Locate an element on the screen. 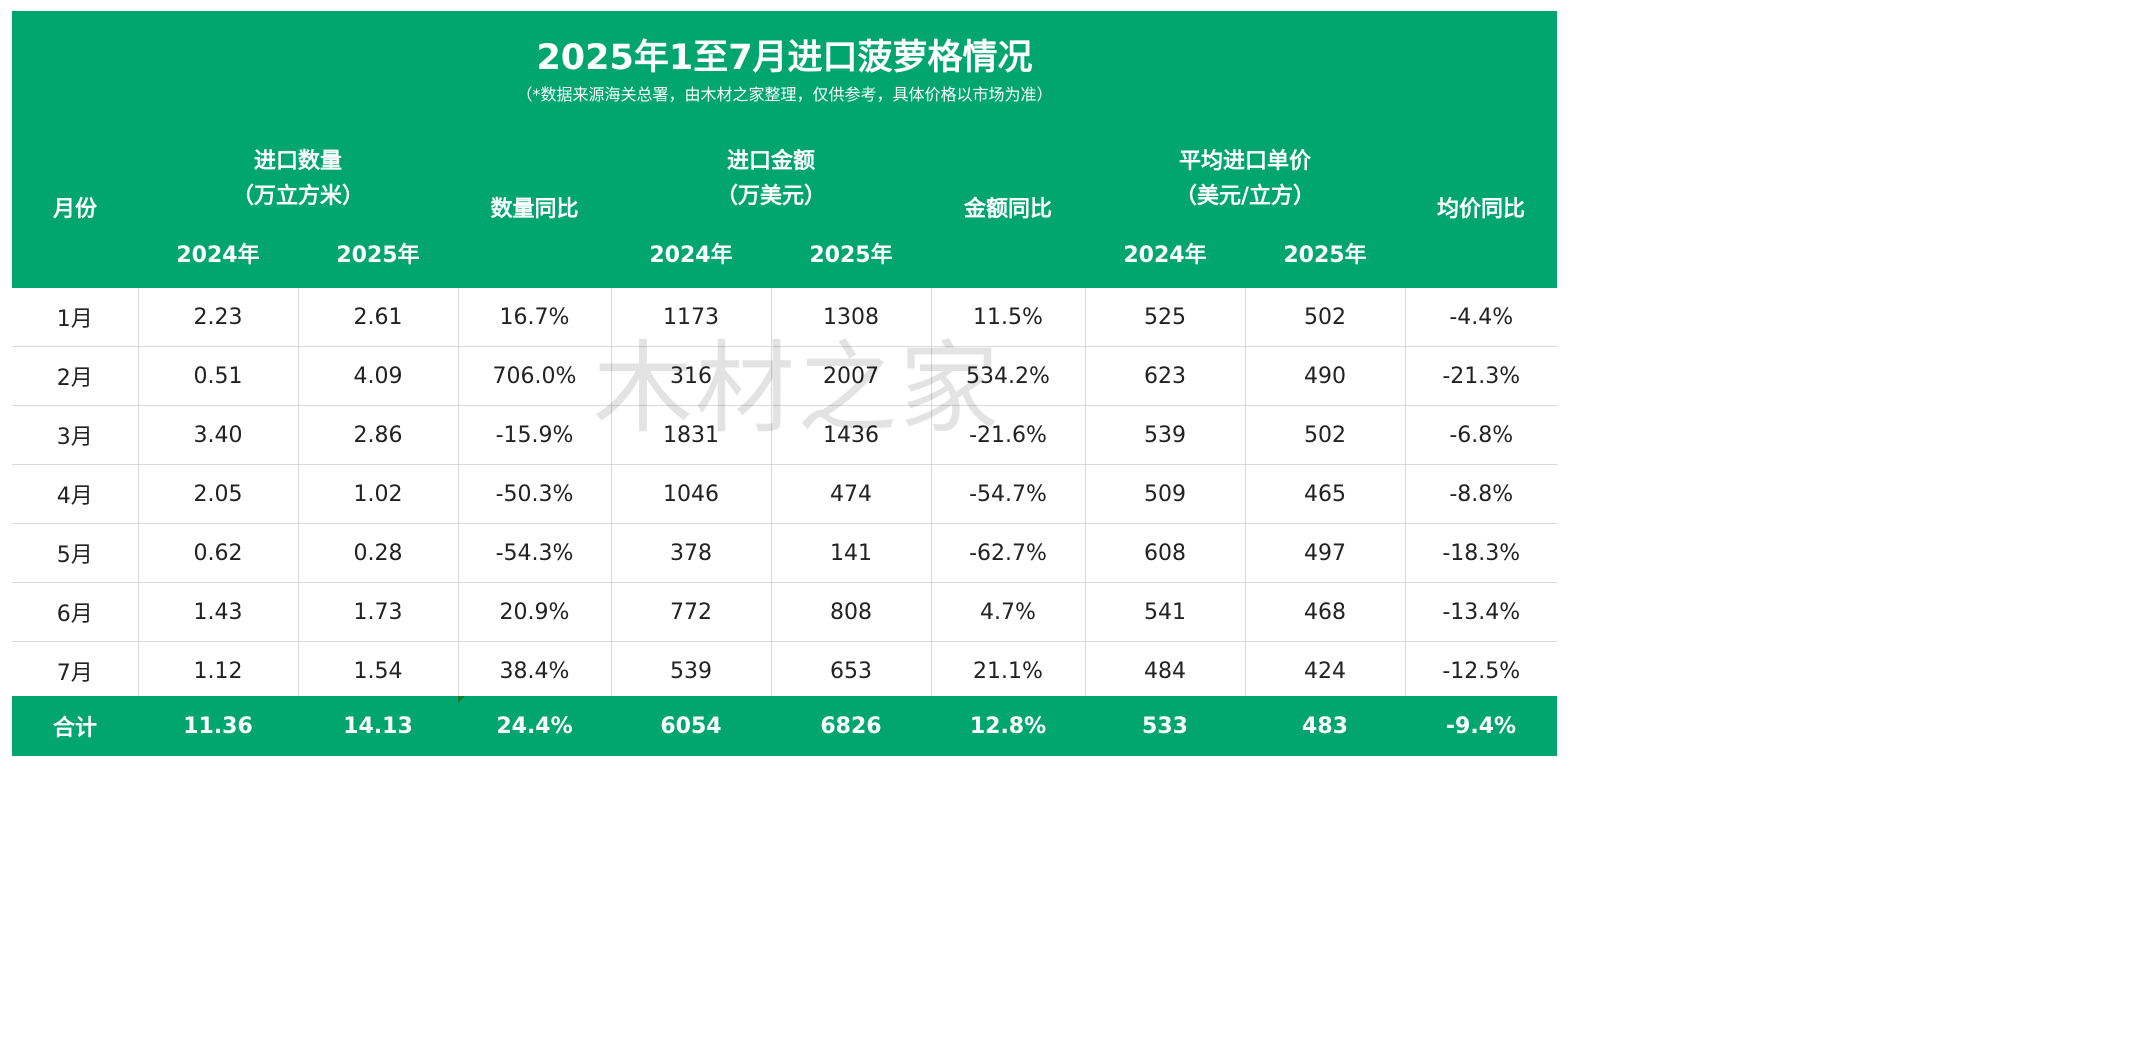  amt-2025-cell: 1436 is located at coordinates (851, 435).